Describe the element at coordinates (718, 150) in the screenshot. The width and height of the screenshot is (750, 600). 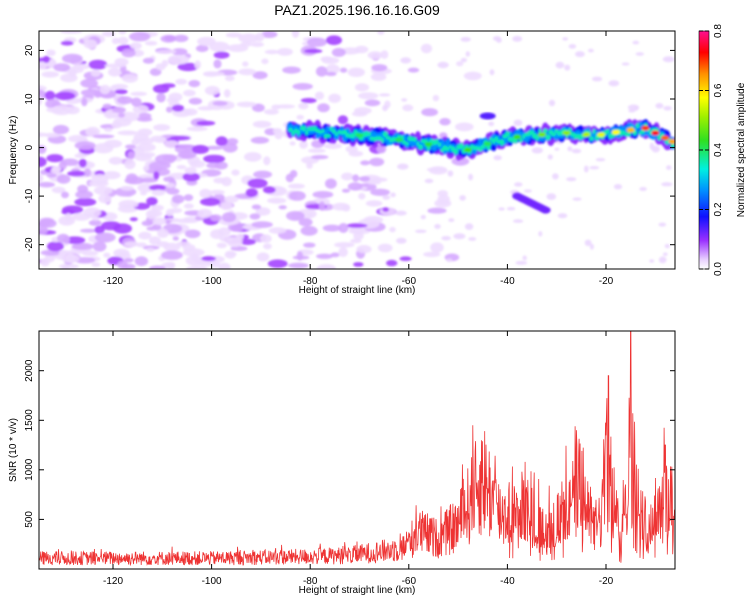
I see `colorbar-tick-label: 0.4` at that location.